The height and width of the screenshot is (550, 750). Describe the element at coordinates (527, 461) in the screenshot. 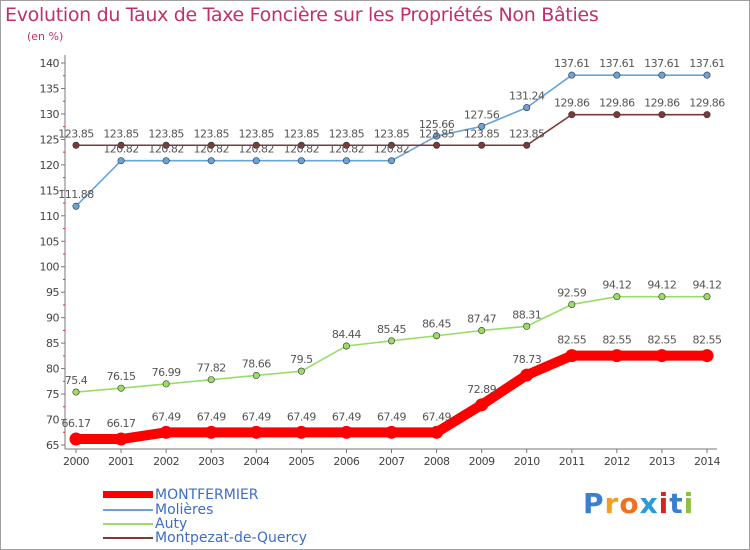

I see `x-tick-label: 2010` at that location.